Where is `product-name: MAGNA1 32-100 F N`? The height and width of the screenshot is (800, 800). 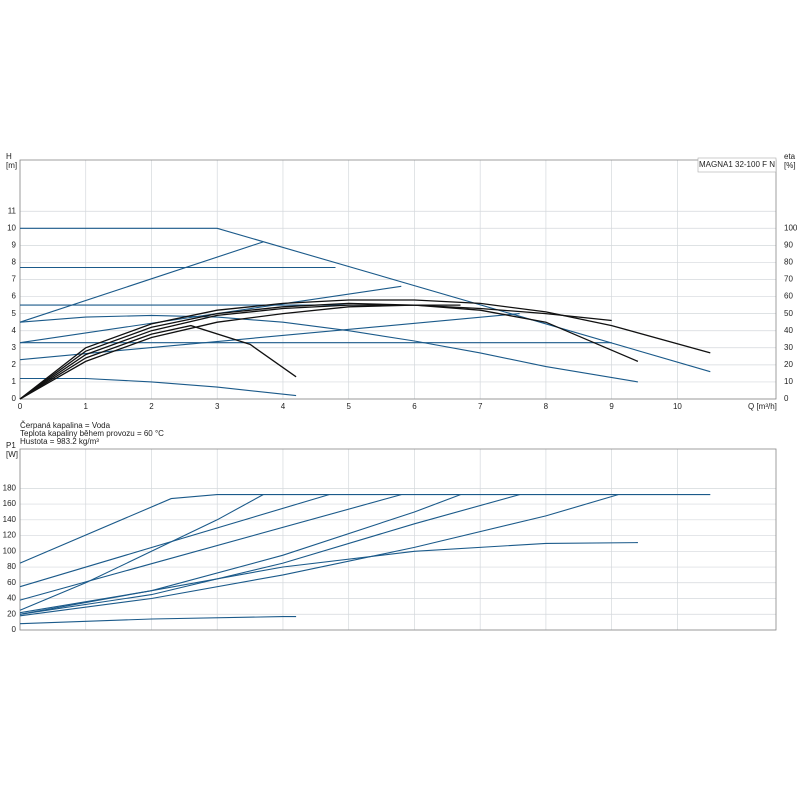
product-name: MAGNA1 32-100 F N is located at coordinates (737, 164).